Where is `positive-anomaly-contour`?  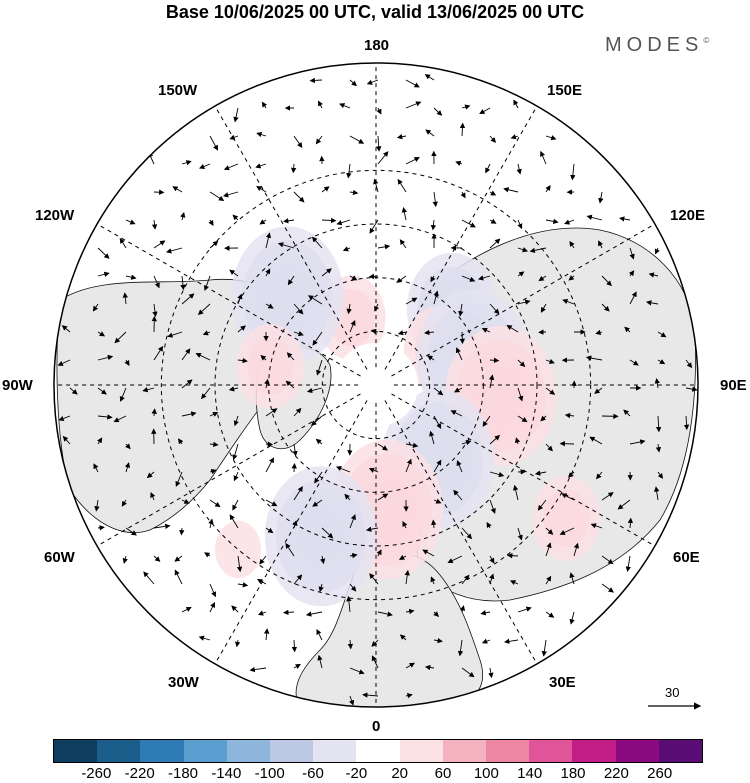 positive-anomaly-contour is located at coordinates (566, 518).